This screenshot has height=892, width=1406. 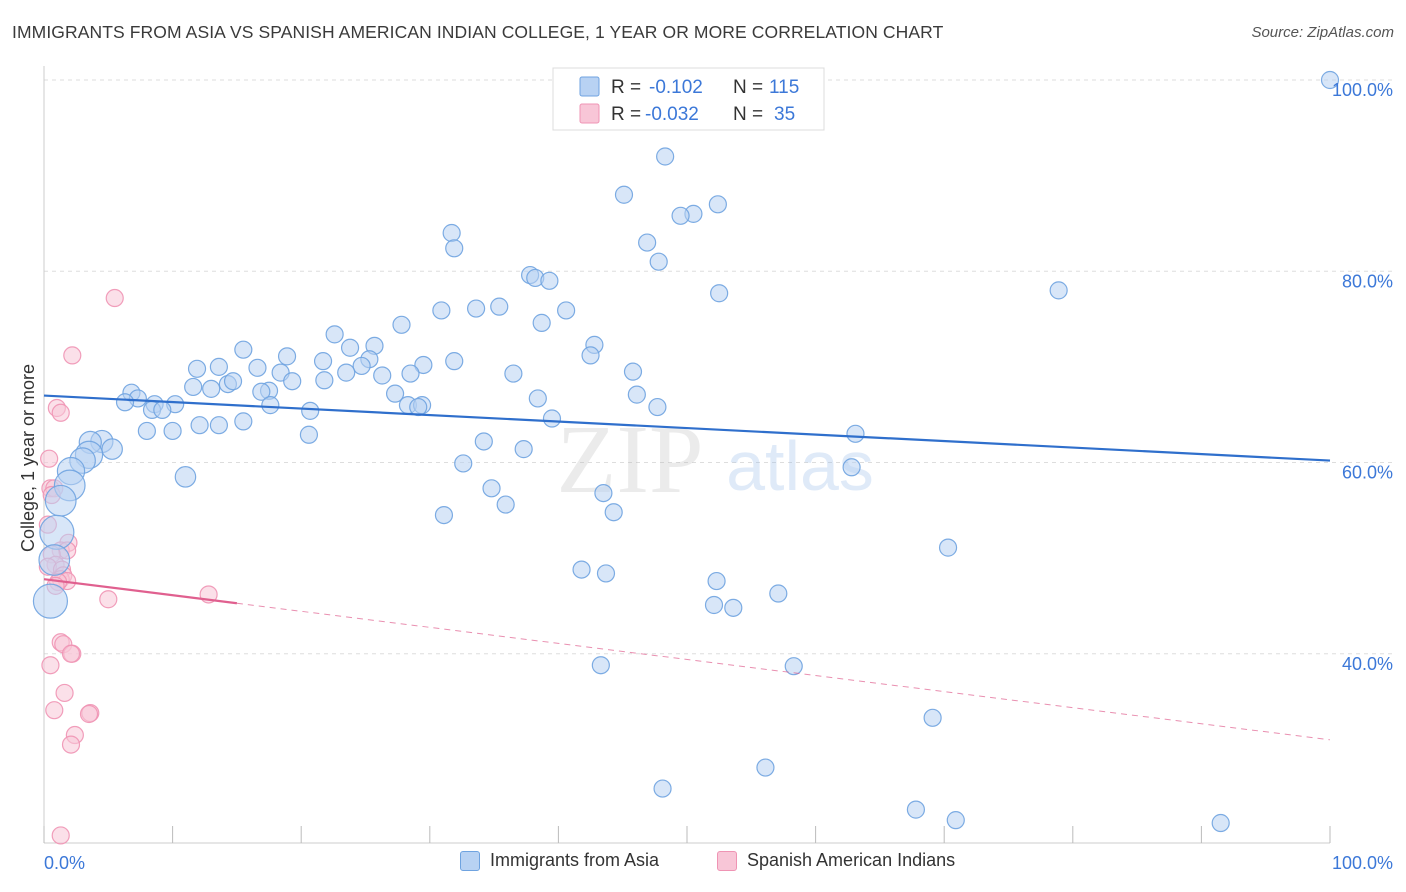 I want to click on legend-item-spanish-american-indians: Spanish American Indians, so click(x=836, y=860).